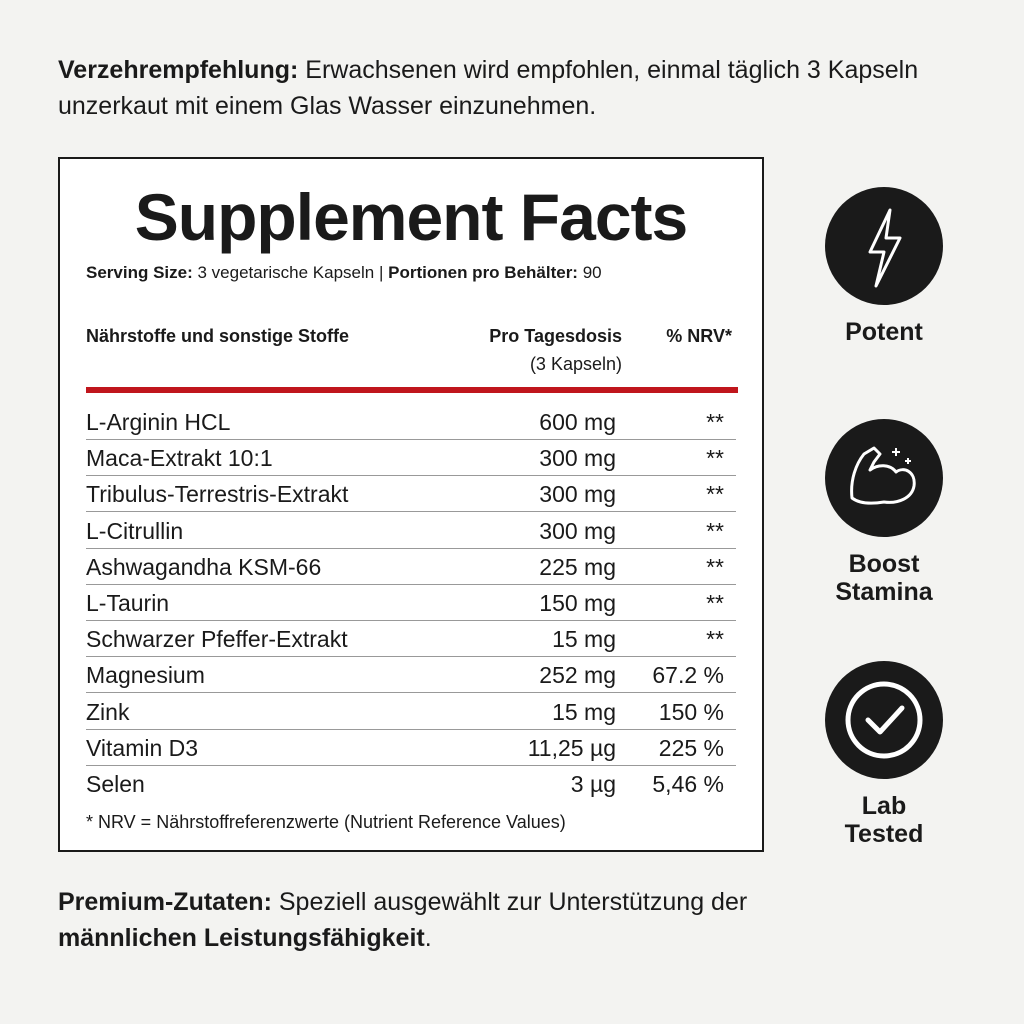 The image size is (1024, 1024). What do you see at coordinates (411, 711) in the screenshot?
I see `nutrient-row: Zink 15 mg 150 %` at bounding box center [411, 711].